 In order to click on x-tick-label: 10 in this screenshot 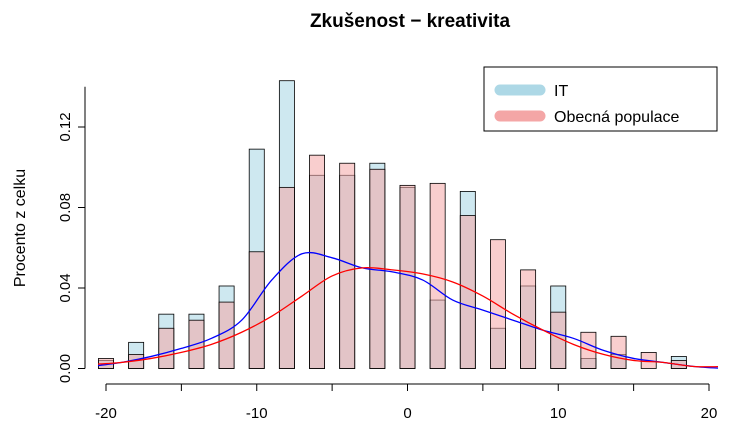, I will do `click(558, 413)`.